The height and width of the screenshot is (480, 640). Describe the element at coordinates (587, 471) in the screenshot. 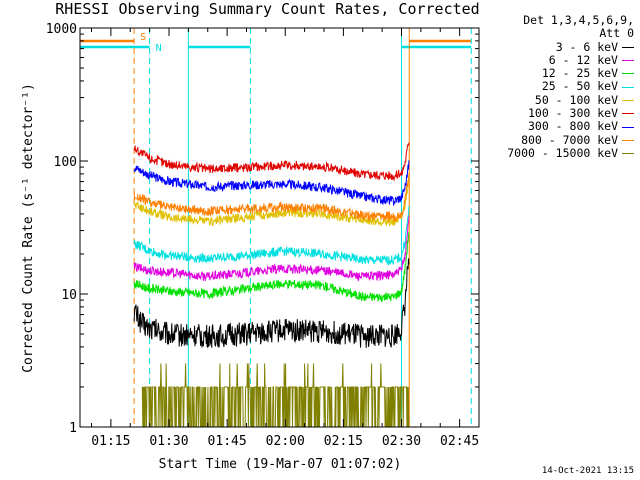

I see `footer-timestamp: 14-Oct-2021 13:15` at that location.